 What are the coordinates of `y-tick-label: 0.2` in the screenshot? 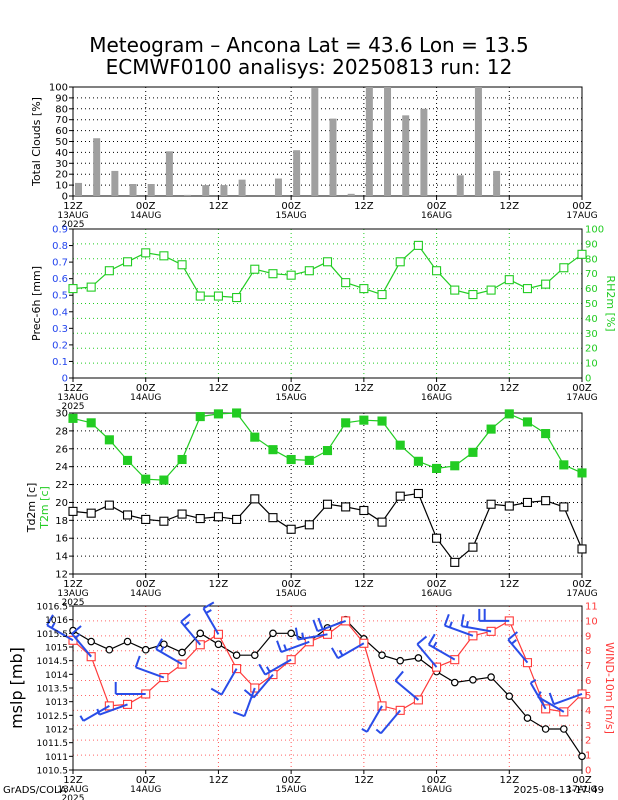 It's located at (60, 345).